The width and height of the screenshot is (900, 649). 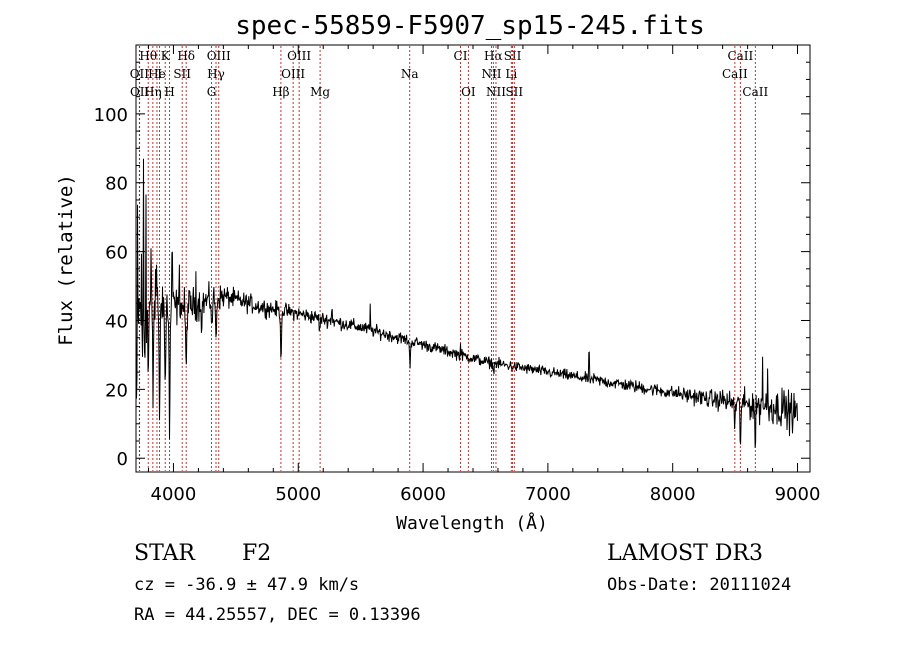 I want to click on line-marker-label: Hη, so click(x=153, y=92).